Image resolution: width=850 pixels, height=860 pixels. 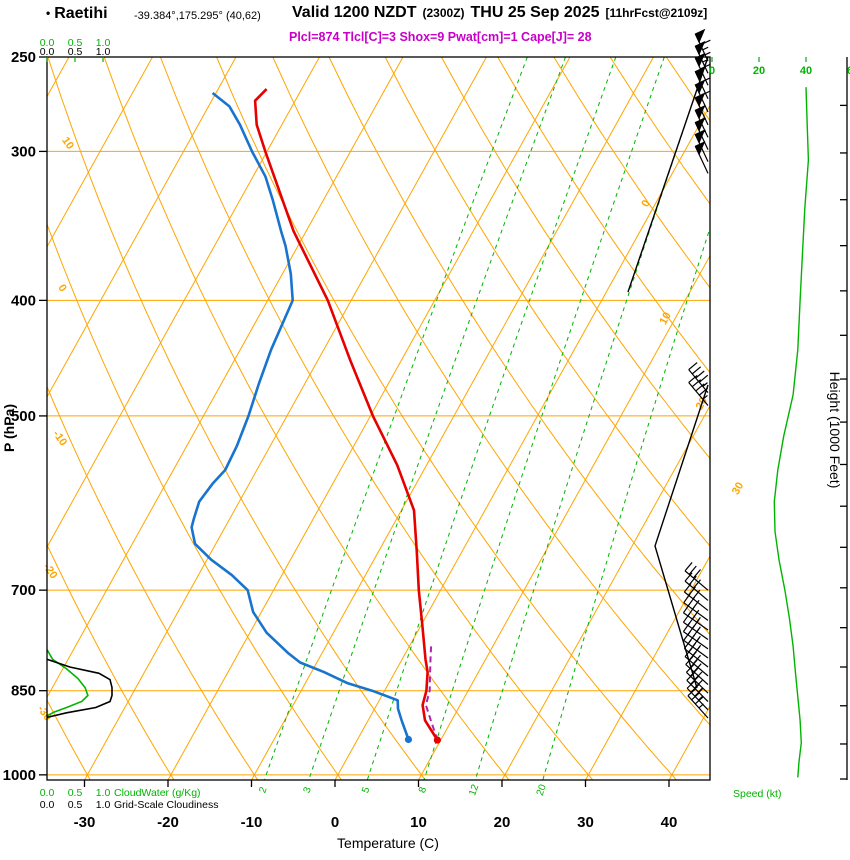 What do you see at coordinates (263, 789) in the screenshot?
I see `mixing-ratio-label: 2` at bounding box center [263, 789].